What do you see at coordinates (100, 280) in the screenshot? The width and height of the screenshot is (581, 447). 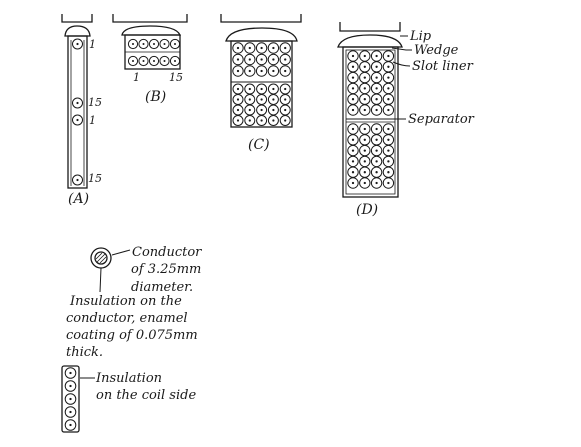 I see `insulation-leader` at bounding box center [100, 280].